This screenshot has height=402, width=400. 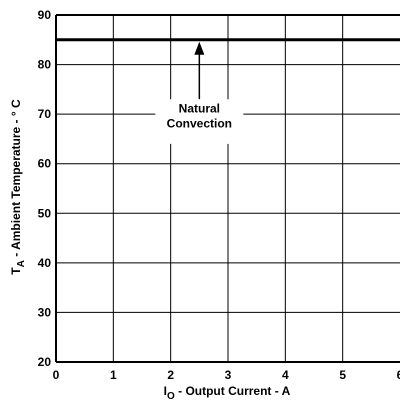 What do you see at coordinates (45, 188) in the screenshot?
I see `y-tick-labels: 20 30 40 50 60 70 80 90` at bounding box center [45, 188].